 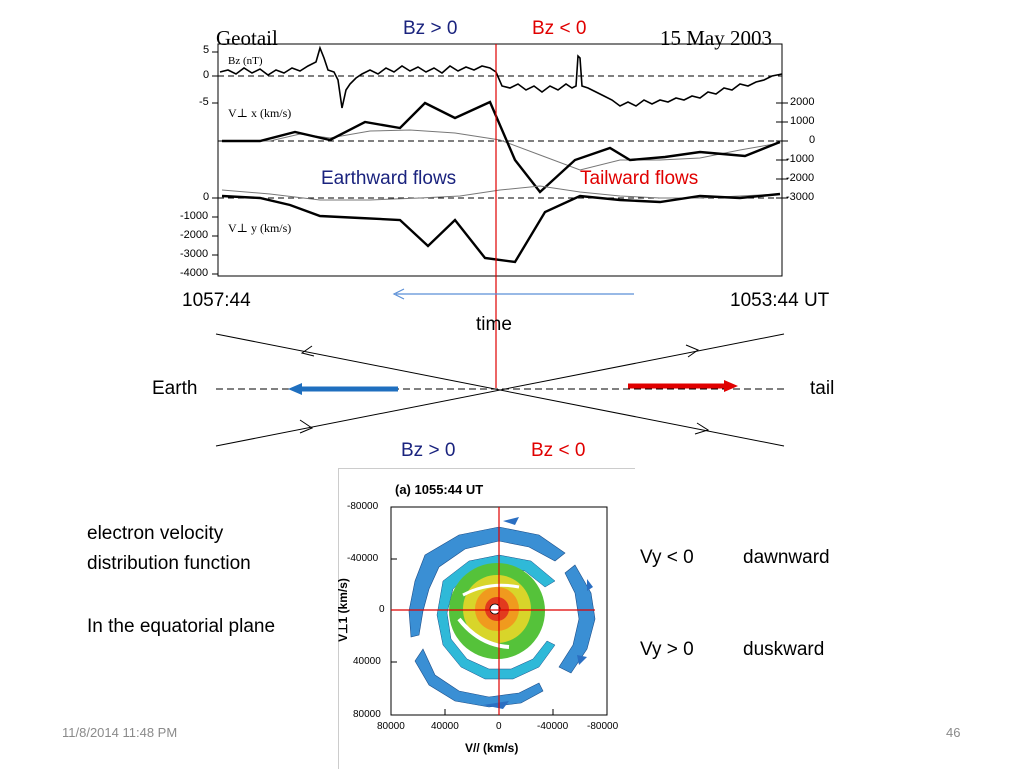 What do you see at coordinates (428, 450) in the screenshot?
I see `bz-positive-label-bottom: Bz > 0` at bounding box center [428, 450].